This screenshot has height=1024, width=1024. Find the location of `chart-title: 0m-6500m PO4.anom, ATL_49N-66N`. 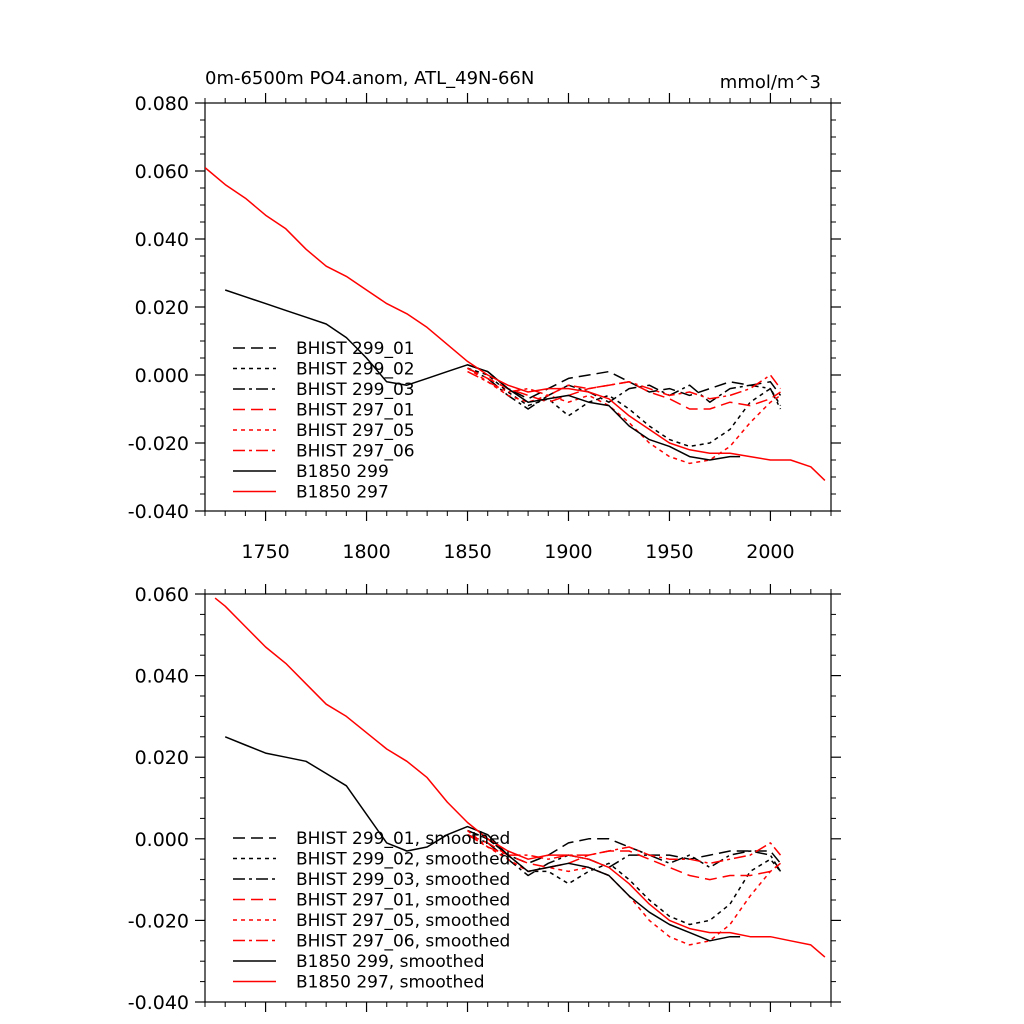

chart-title: 0m-6500m PO4.anom, ATL_49N-66N is located at coordinates (369, 78).